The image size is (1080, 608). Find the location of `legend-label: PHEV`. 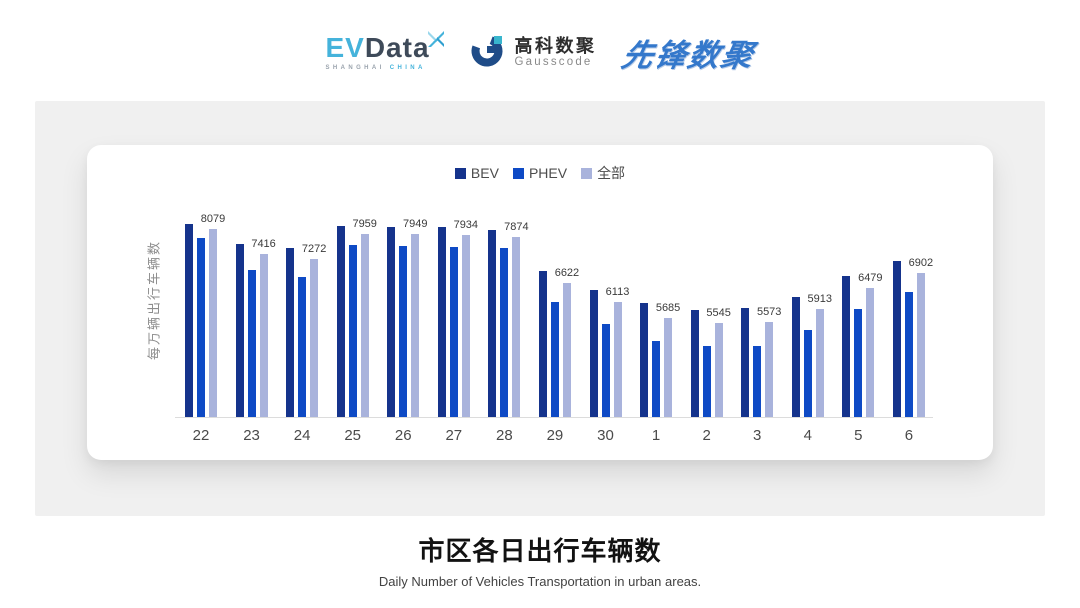

legend-label: PHEV is located at coordinates (548, 173).